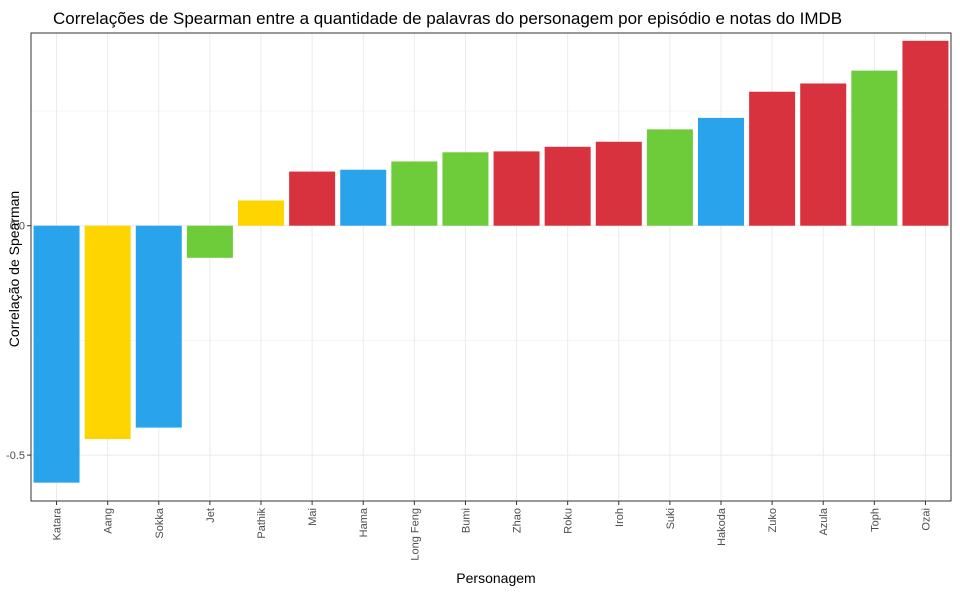 This screenshot has height=598, width=960. What do you see at coordinates (107, 332) in the screenshot?
I see `bar-aang` at bounding box center [107, 332].